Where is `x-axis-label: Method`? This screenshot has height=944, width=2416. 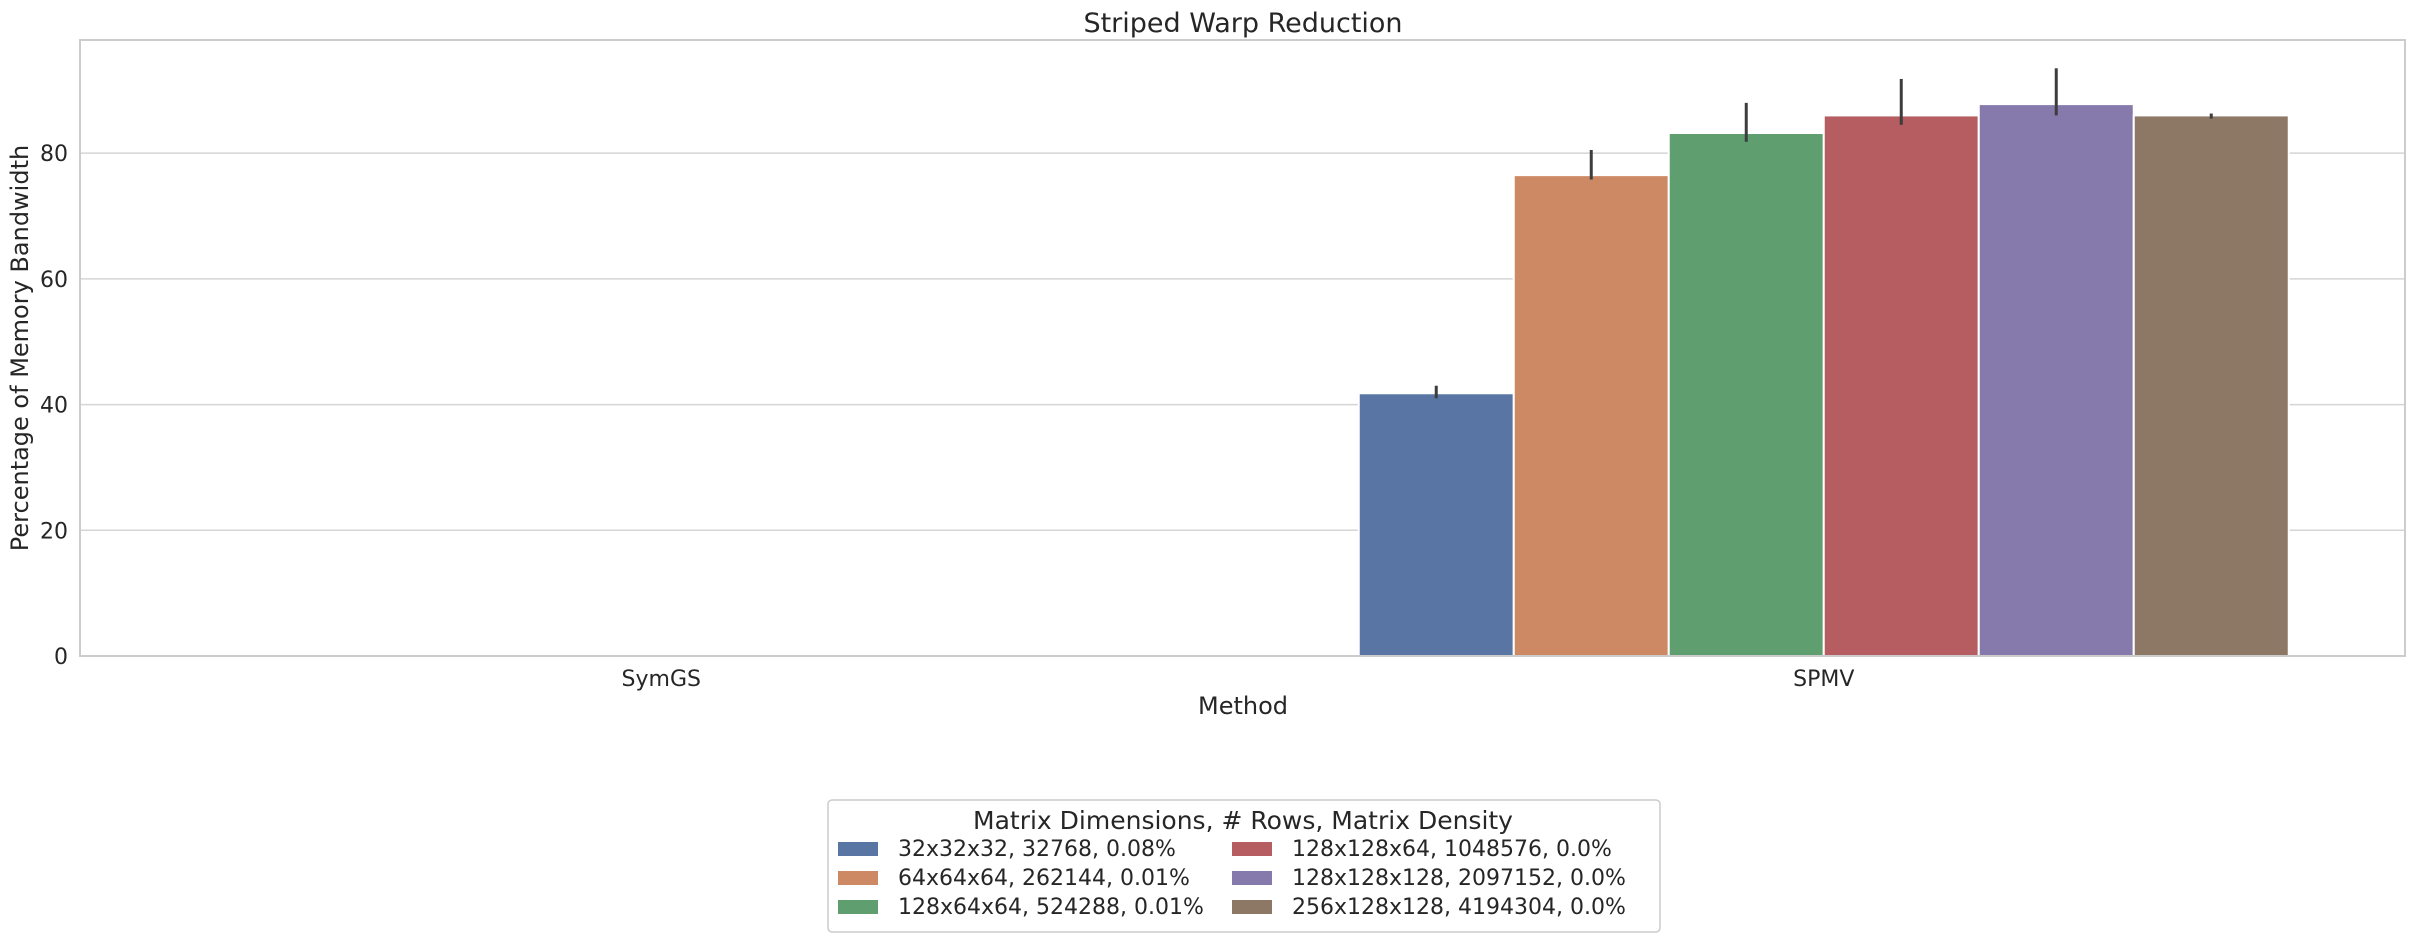 x-axis-label: Method is located at coordinates (1243, 706).